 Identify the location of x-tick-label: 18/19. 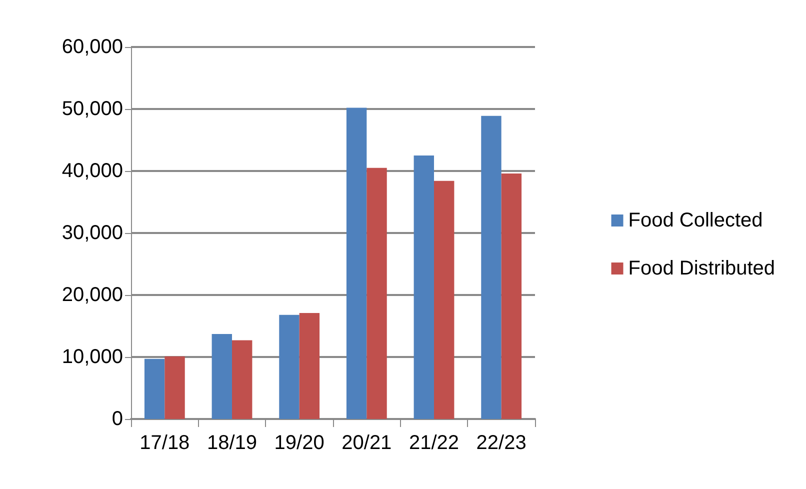
(232, 443).